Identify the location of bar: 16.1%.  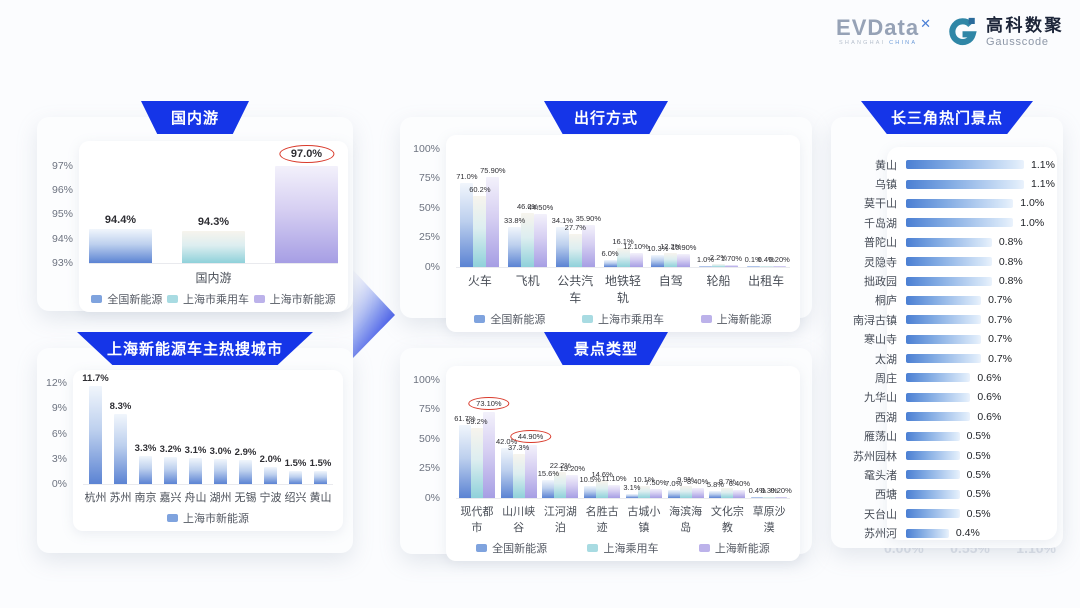
(623, 252).